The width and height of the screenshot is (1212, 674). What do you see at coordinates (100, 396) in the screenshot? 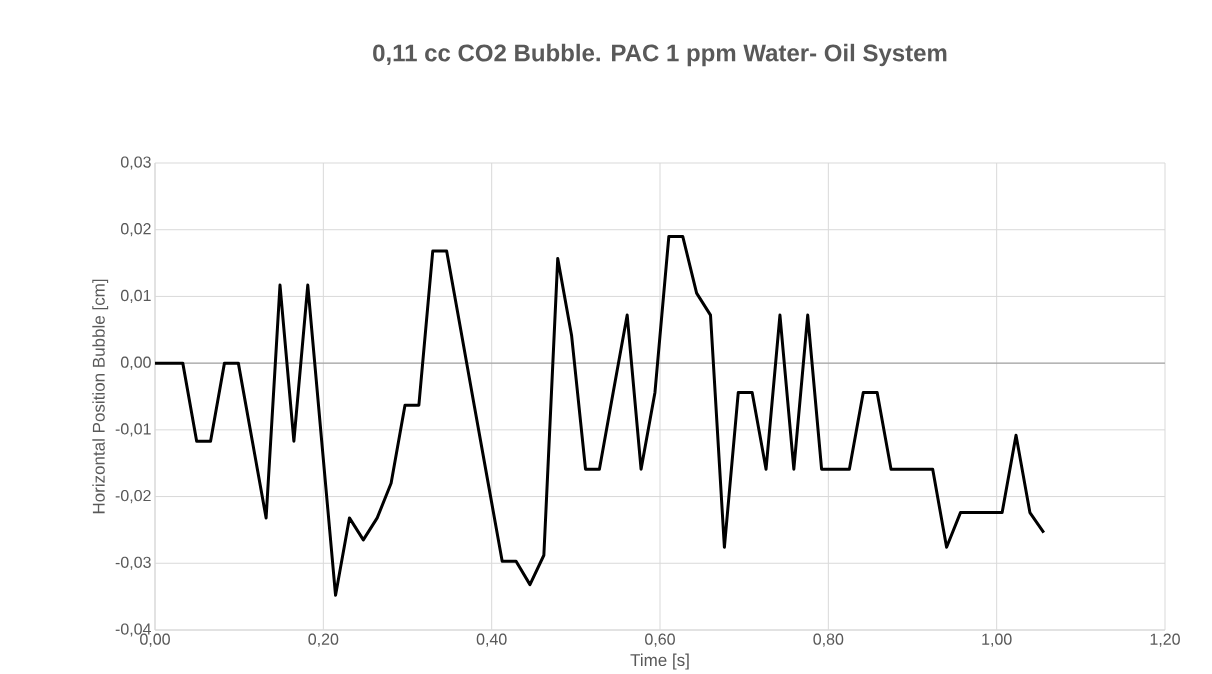
I see `y-axis-title: Horizontal Position Bubble [cm]` at bounding box center [100, 396].